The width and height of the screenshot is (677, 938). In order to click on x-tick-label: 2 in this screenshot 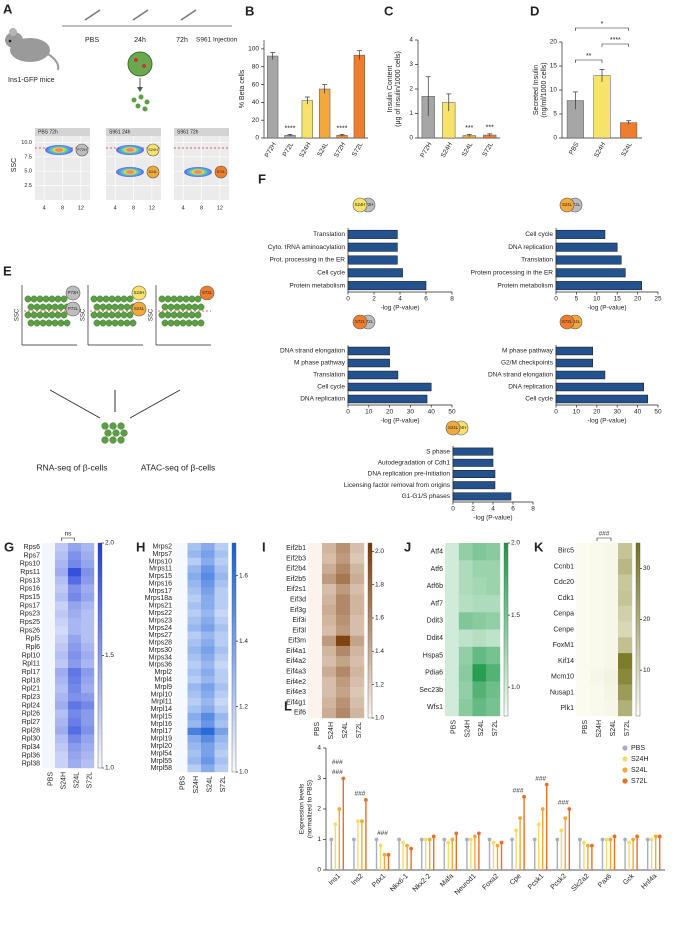, I will do `click(473, 509)`.